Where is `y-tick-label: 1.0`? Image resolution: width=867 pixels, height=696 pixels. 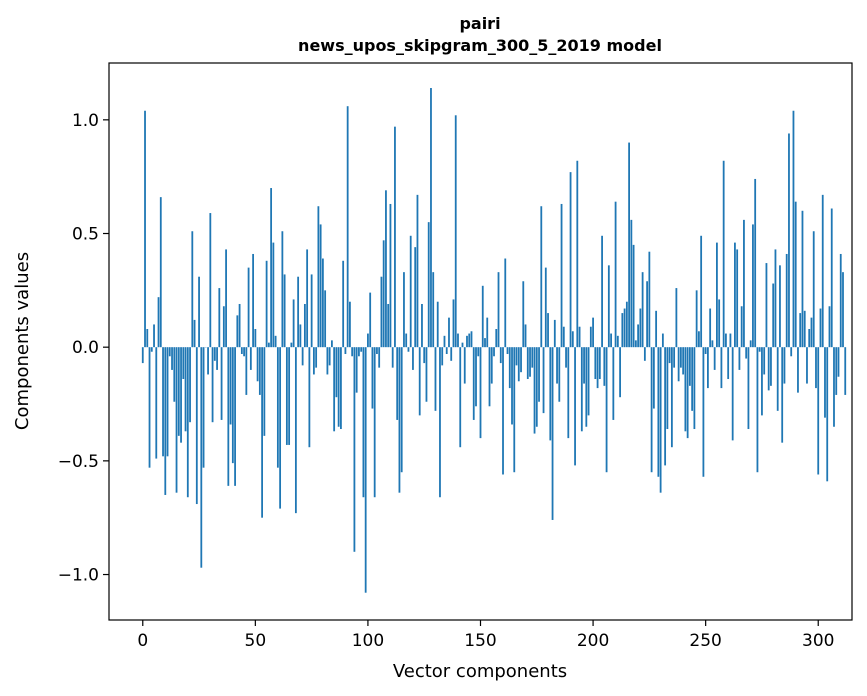
y-tick-label: 1.0 is located at coordinates (85, 121).